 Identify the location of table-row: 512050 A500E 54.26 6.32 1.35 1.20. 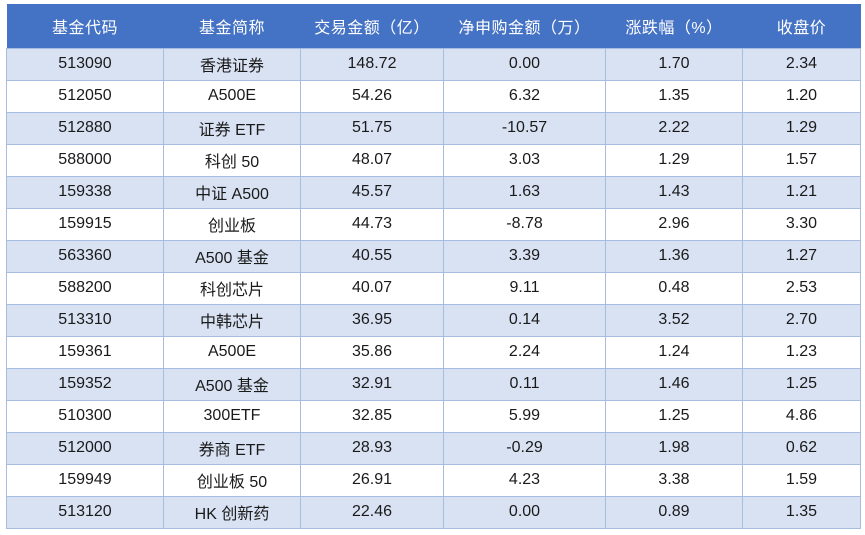
(433, 96).